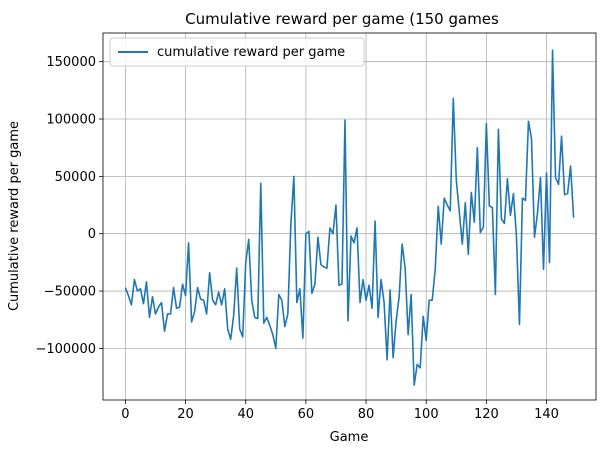 Image resolution: width=610 pixels, height=453 pixels. I want to click on x-tick-label: 60, so click(306, 414).